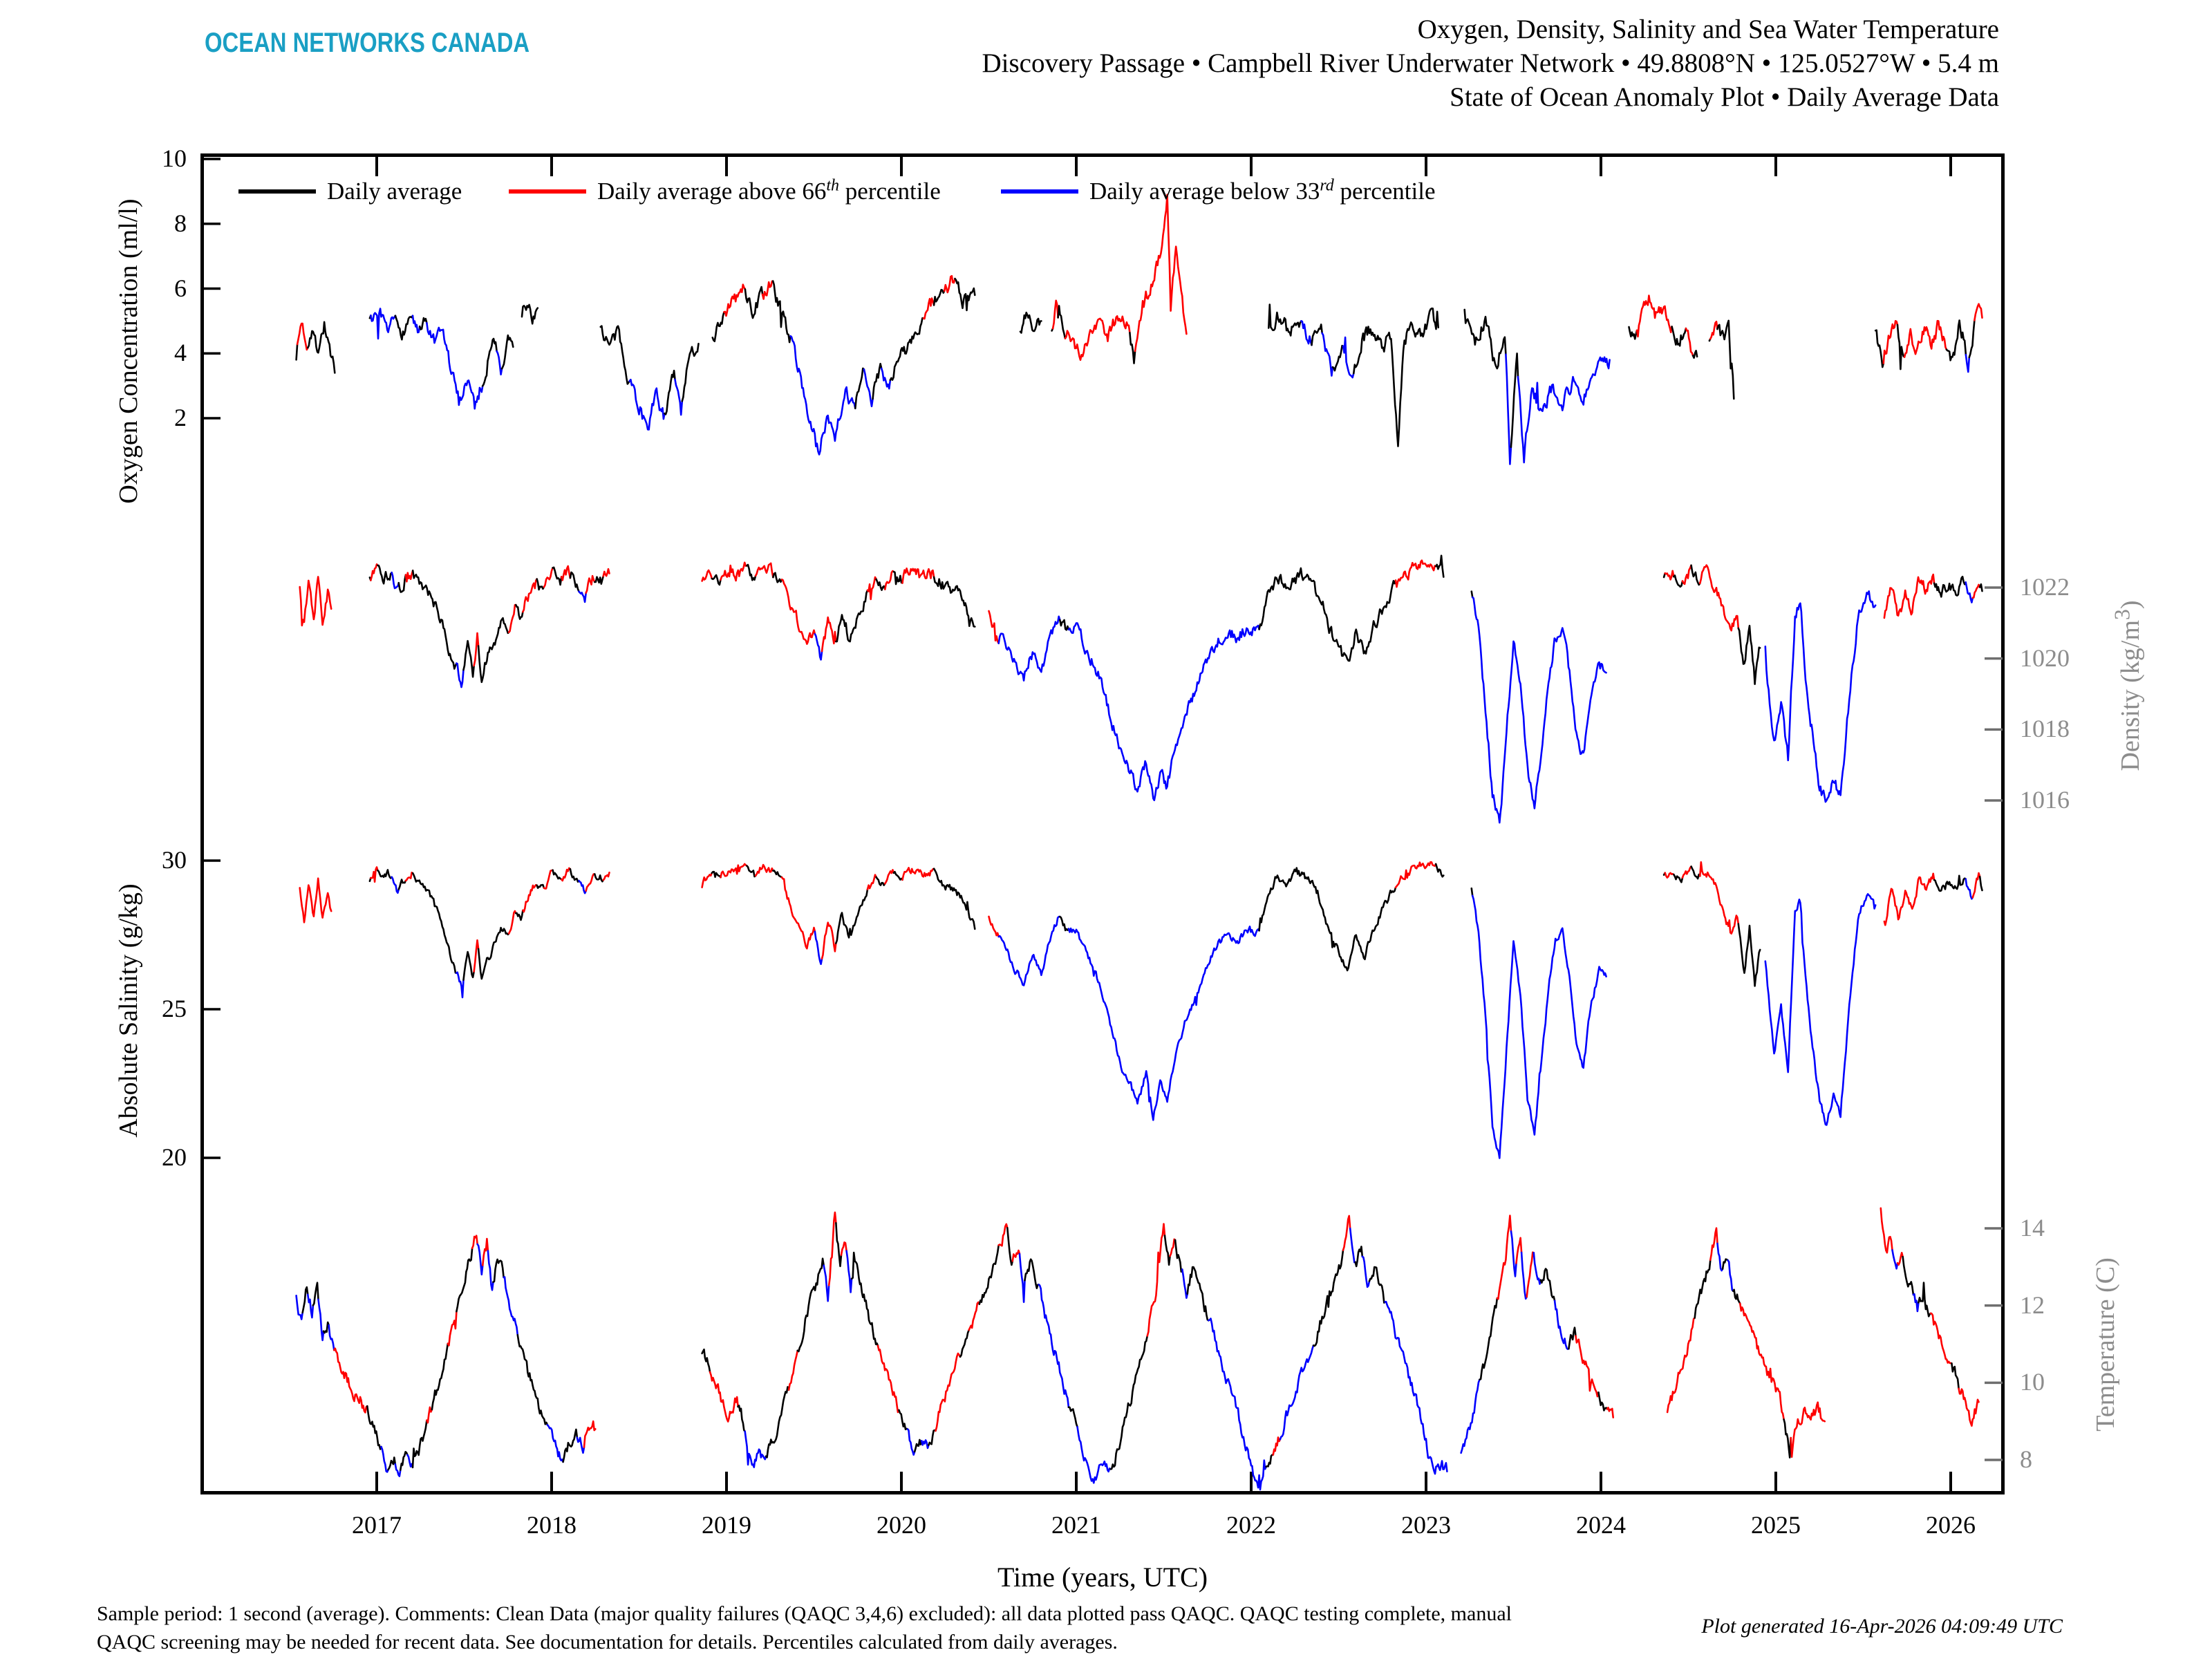 This screenshot has height=1659, width=2212. I want to click on oxygen-tick-label: 6, so click(180, 288).